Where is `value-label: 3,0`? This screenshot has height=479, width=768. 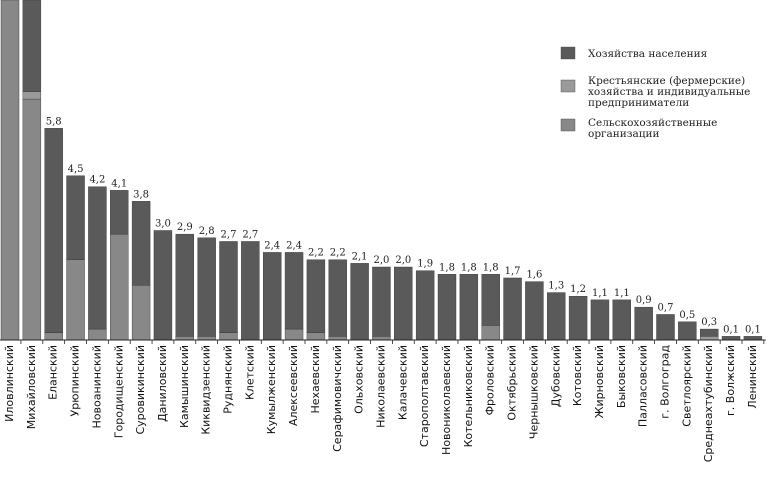 value-label: 3,0 is located at coordinates (163, 224).